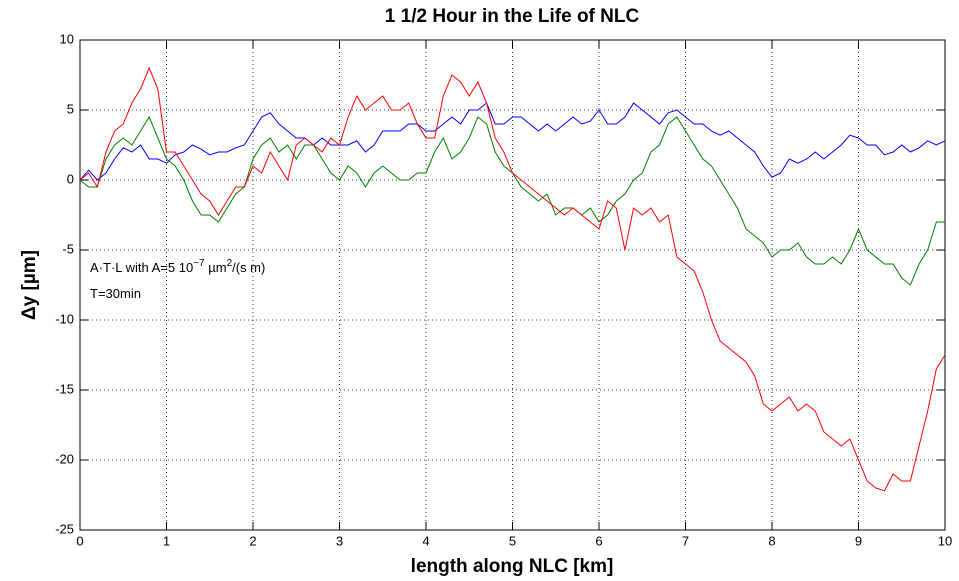 The height and width of the screenshot is (581, 959). Describe the element at coordinates (858, 540) in the screenshot. I see `x-tick-label: 9` at that location.